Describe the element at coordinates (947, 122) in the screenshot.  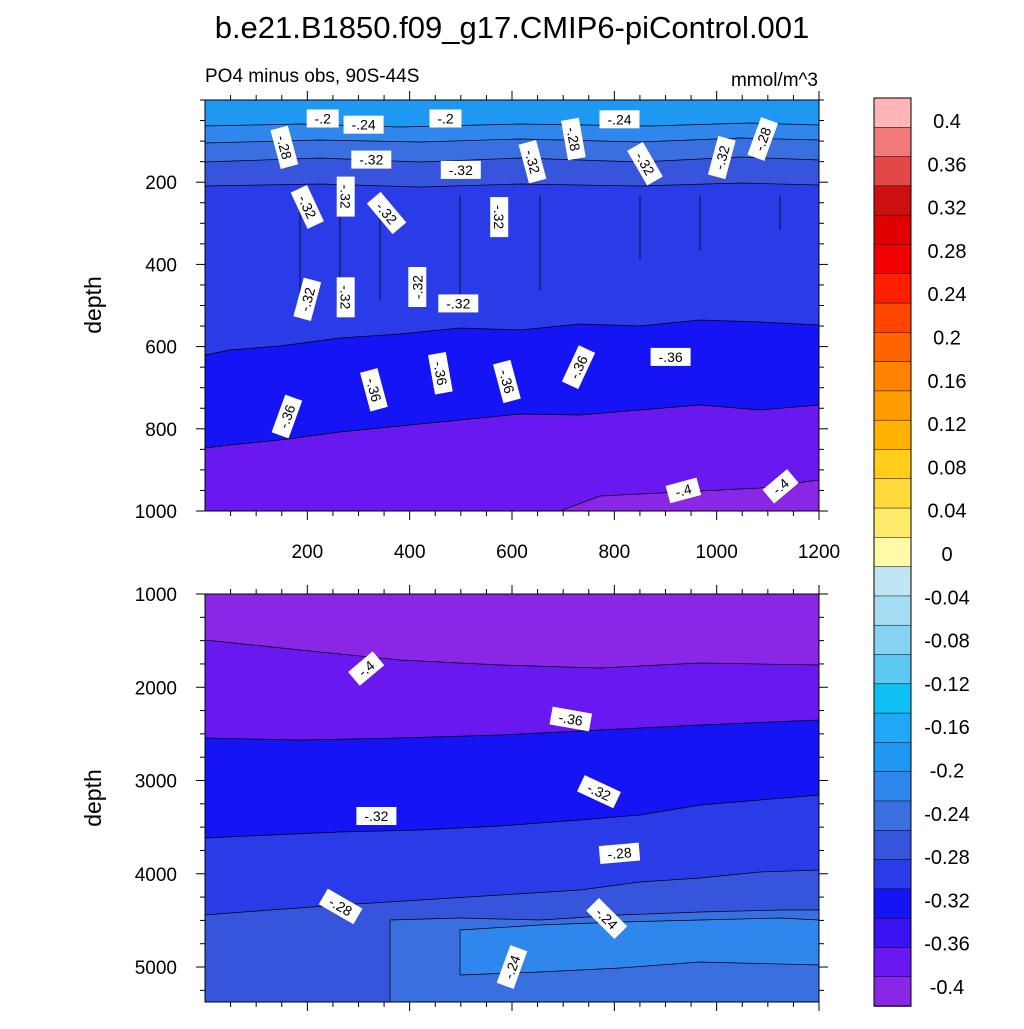
I see `colorbar-label: 0.4` at that location.